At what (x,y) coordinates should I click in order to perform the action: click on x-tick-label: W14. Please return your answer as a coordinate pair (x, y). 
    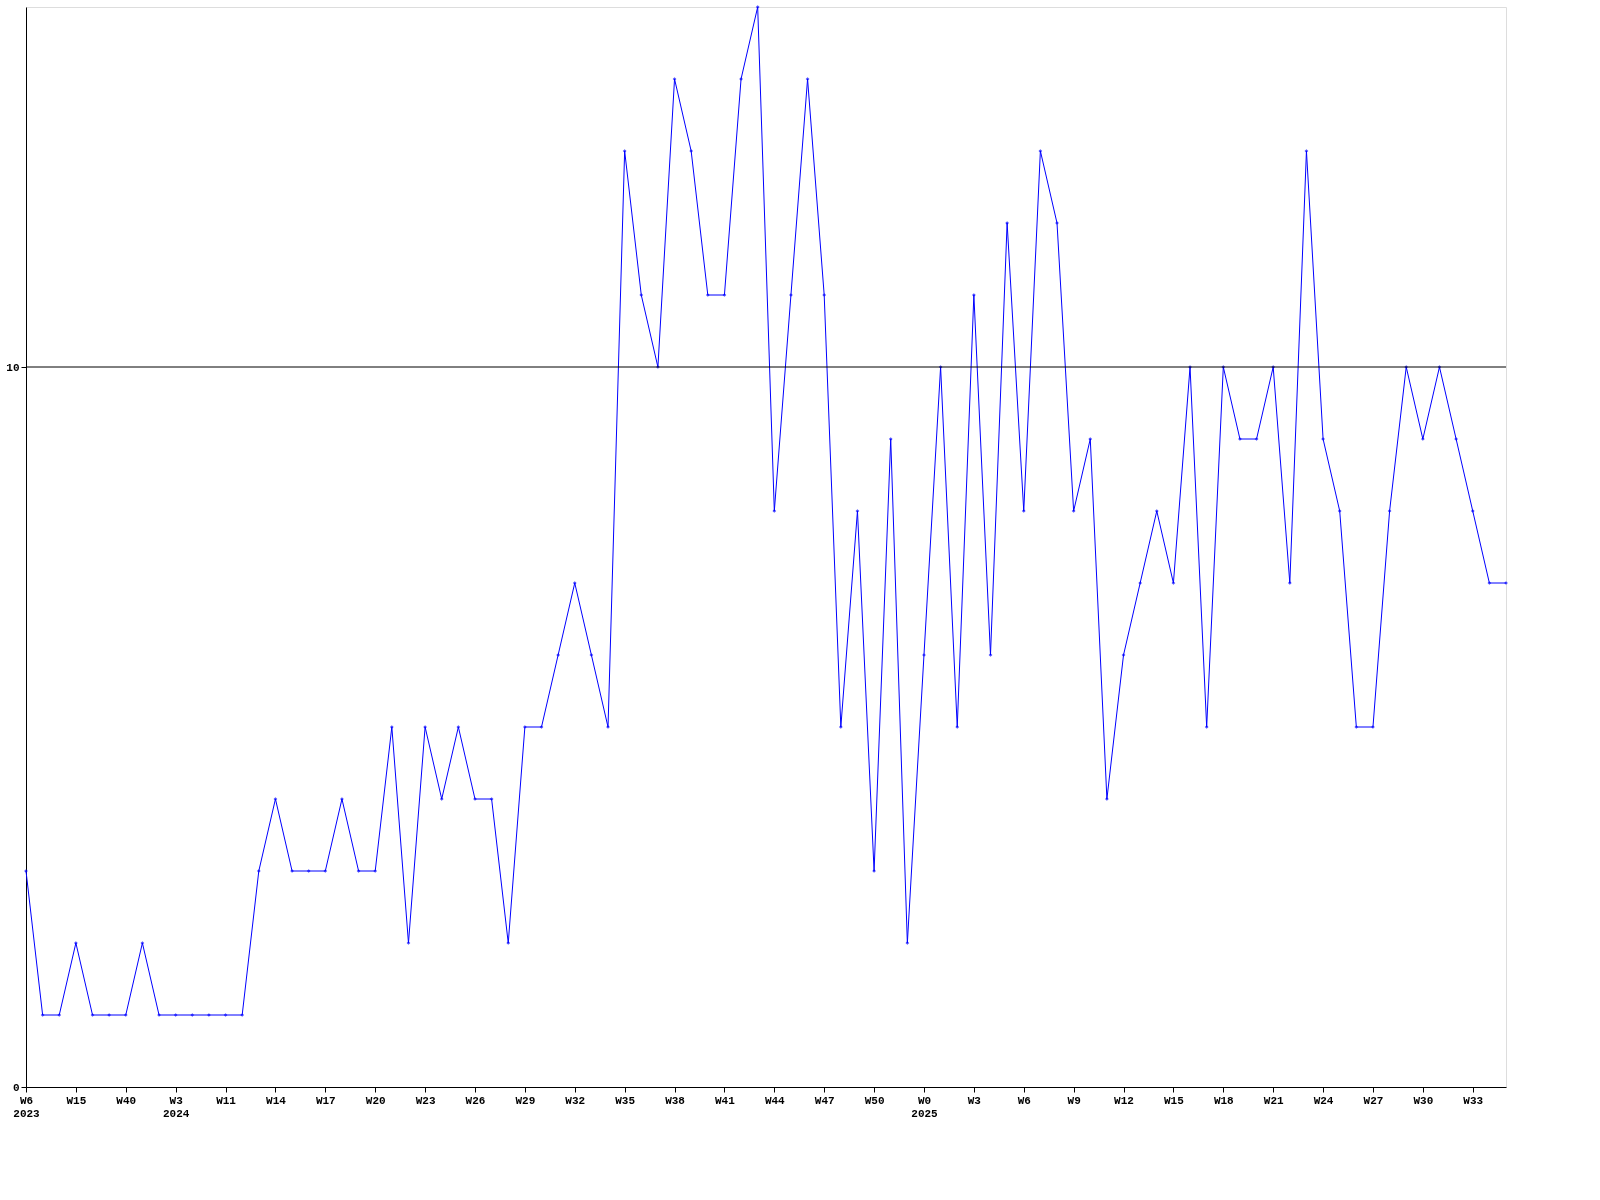
    Looking at the image, I should click on (276, 1100).